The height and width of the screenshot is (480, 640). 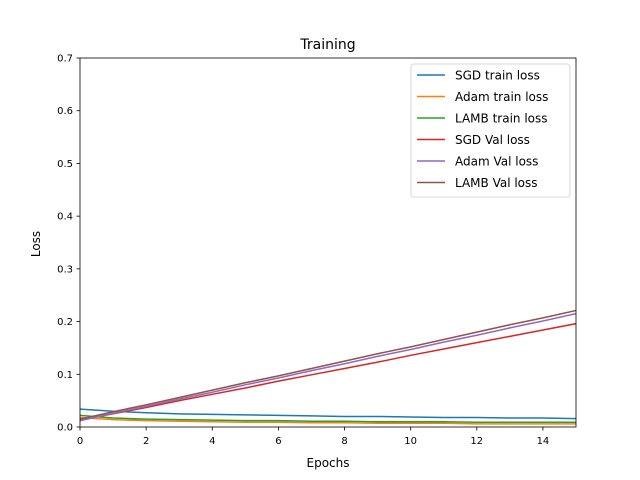 What do you see at coordinates (80, 441) in the screenshot?
I see `x-tick-label: 0` at bounding box center [80, 441].